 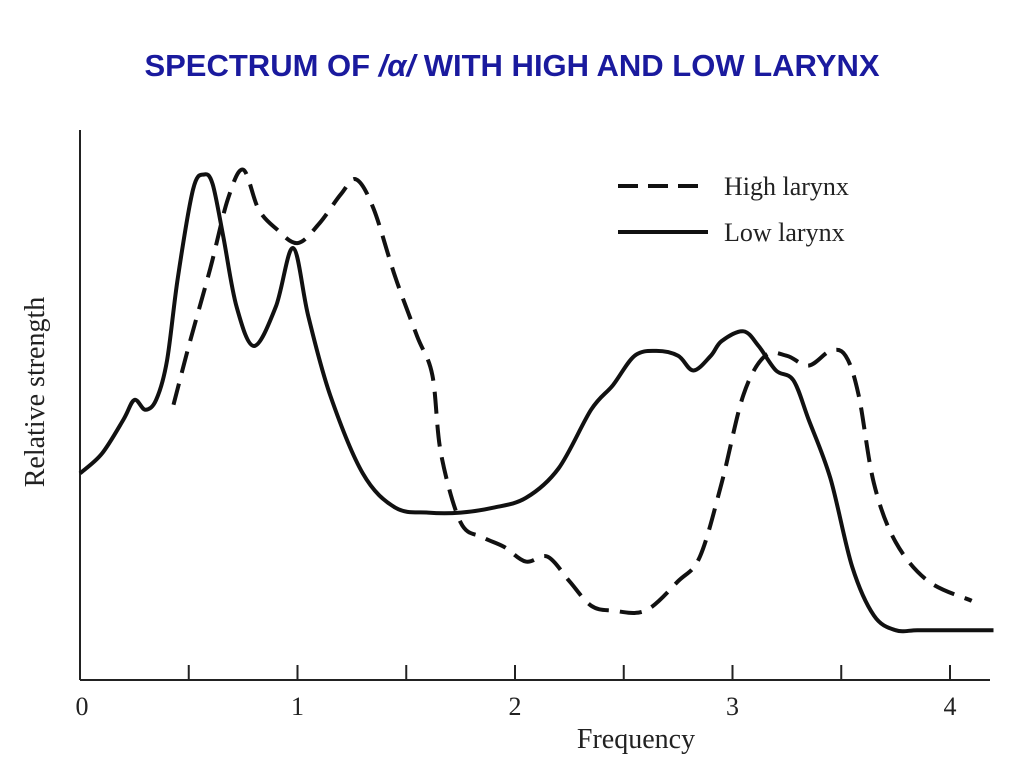 I want to click on title-ipa-symbol: /α/, so click(x=397, y=65).